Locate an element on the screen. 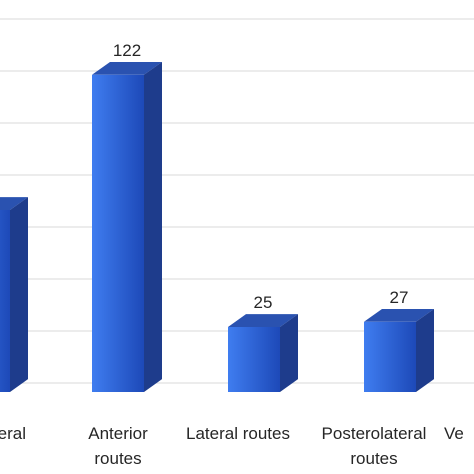 This screenshot has width=474, height=474. x-tick-label: Posterolateral routes is located at coordinates (374, 446).